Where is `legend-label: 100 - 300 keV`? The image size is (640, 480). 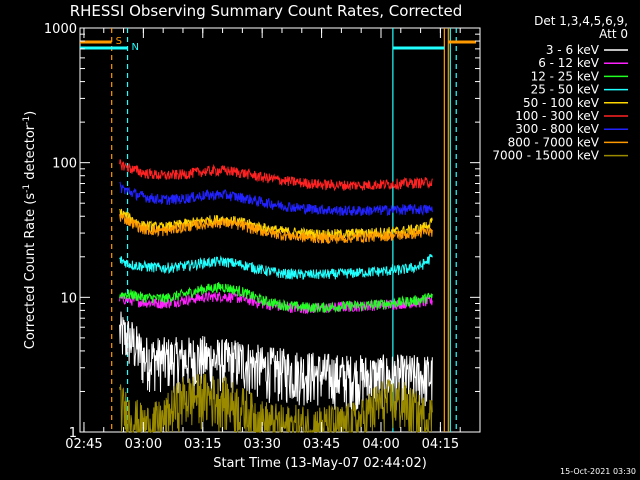
legend-label: 100 - 300 keV is located at coordinates (557, 116).